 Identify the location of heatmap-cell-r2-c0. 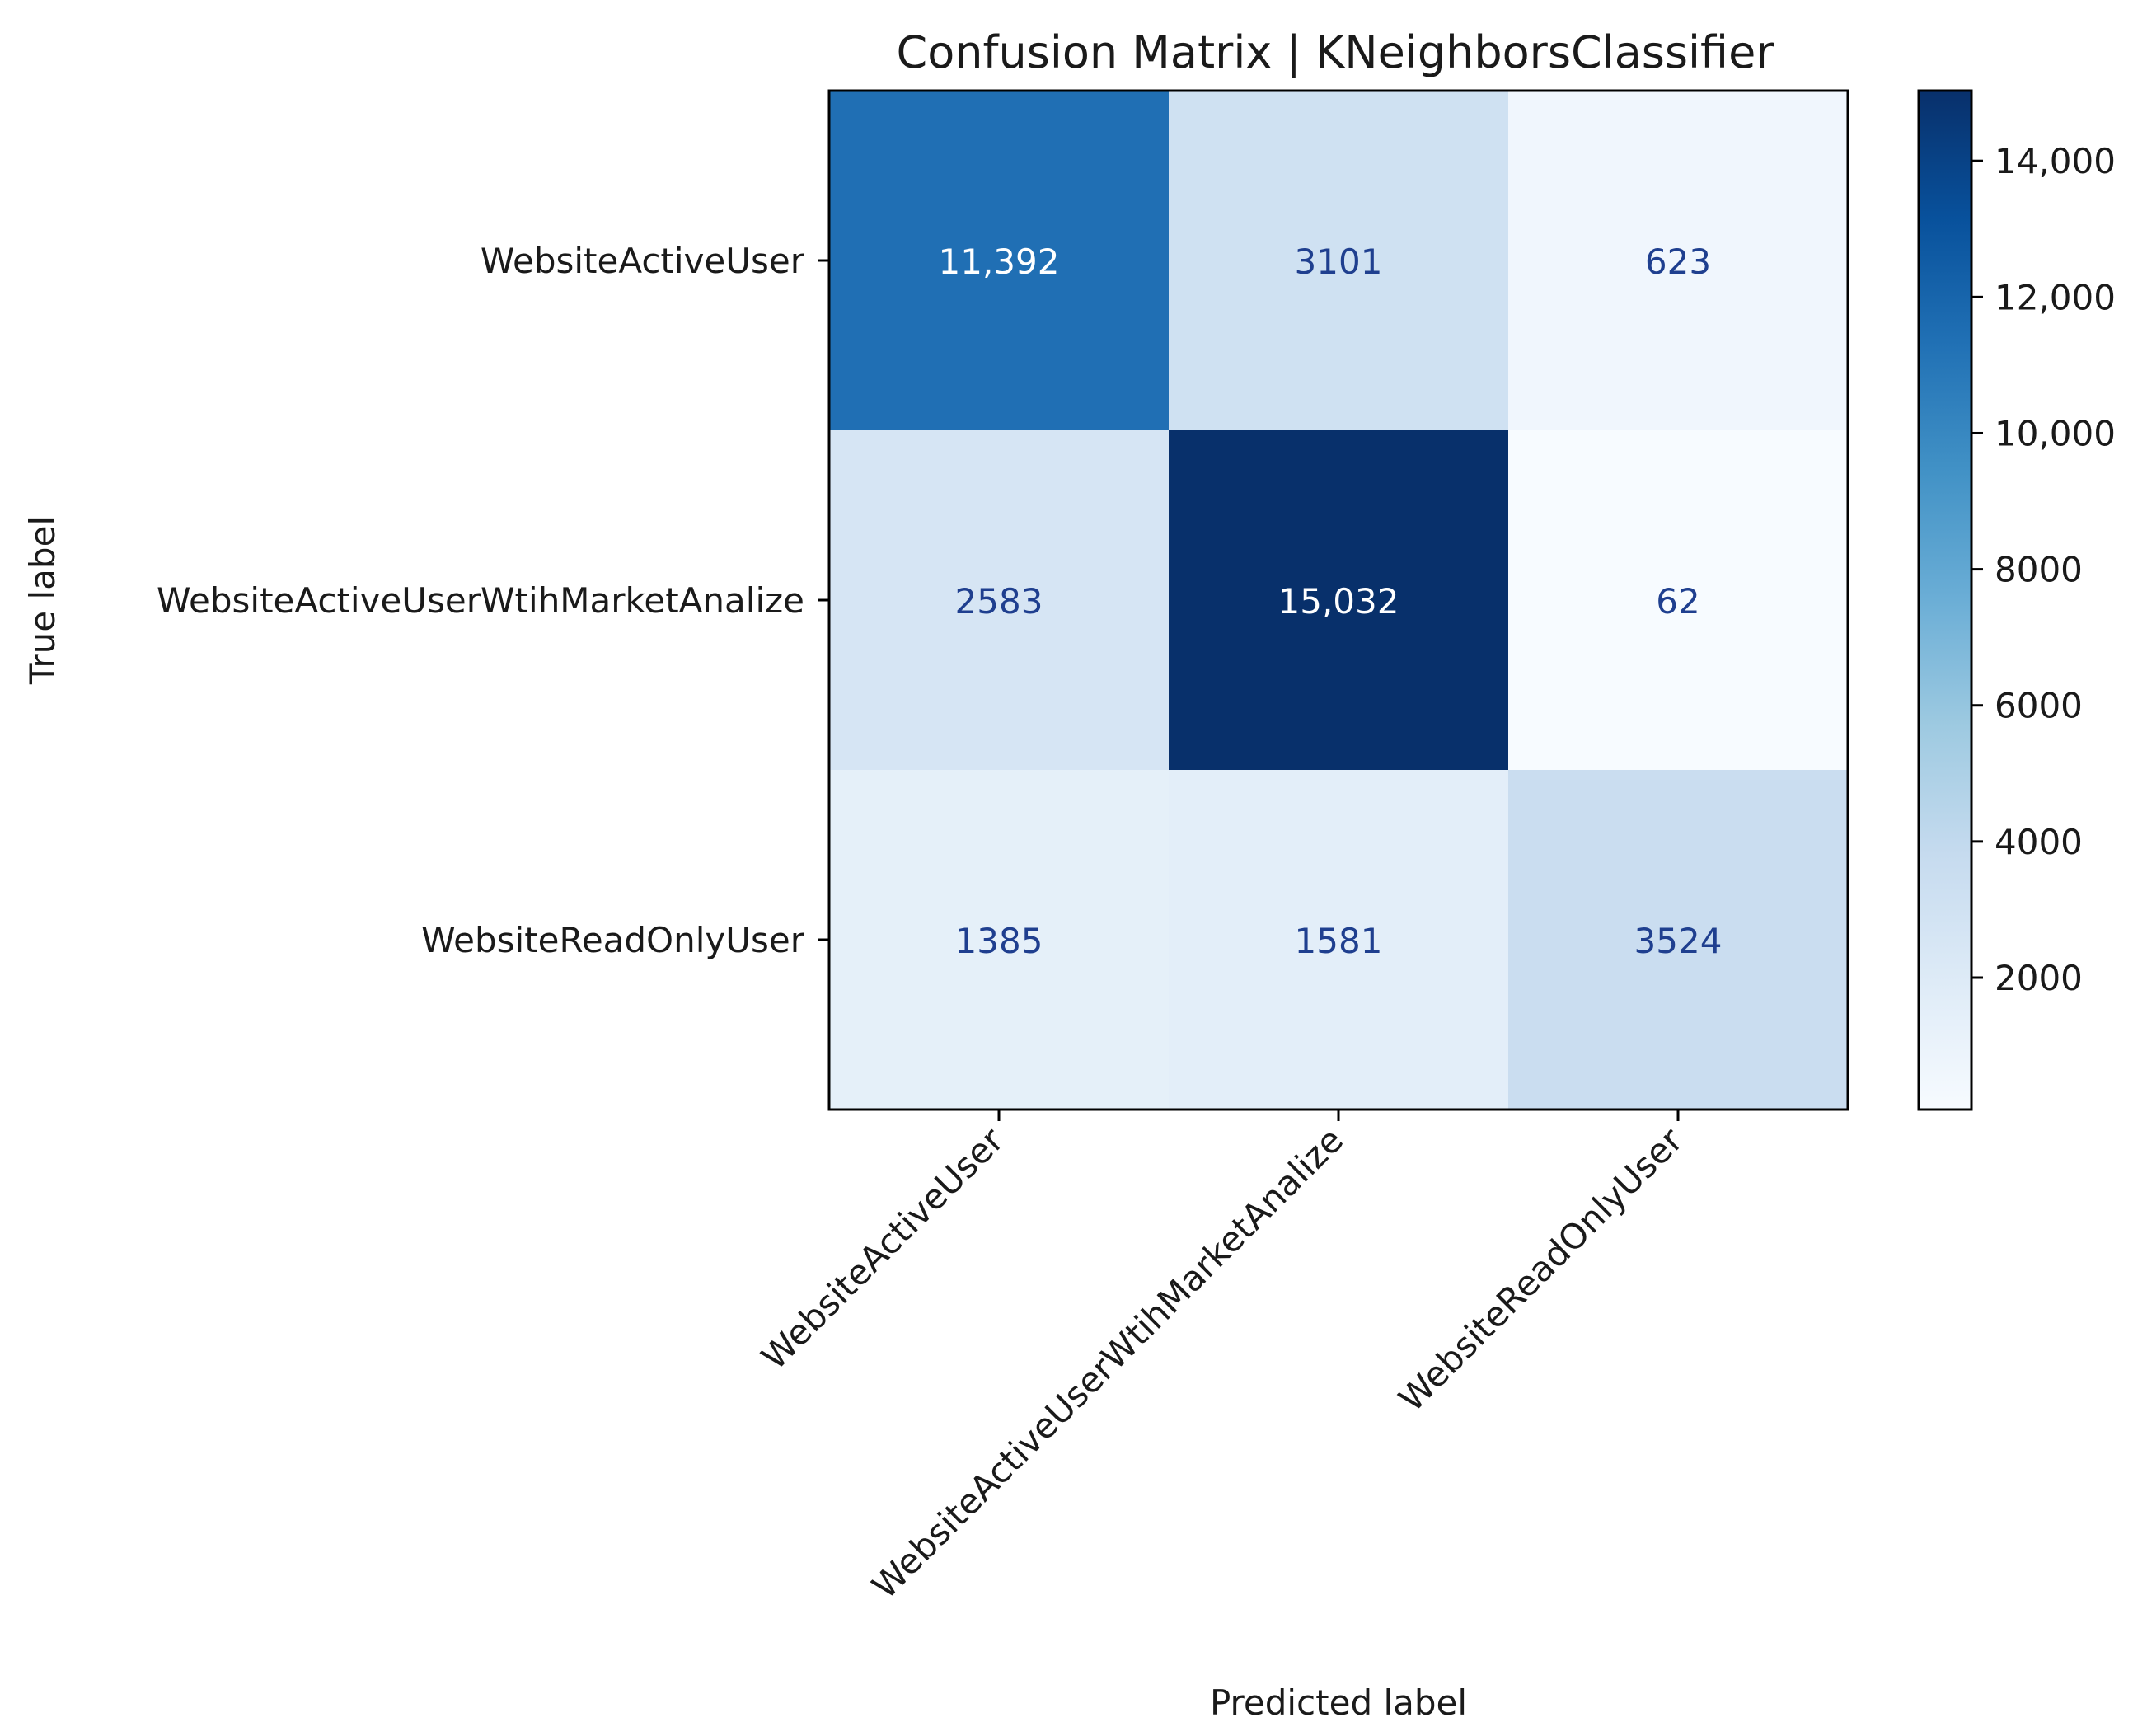
(999, 940).